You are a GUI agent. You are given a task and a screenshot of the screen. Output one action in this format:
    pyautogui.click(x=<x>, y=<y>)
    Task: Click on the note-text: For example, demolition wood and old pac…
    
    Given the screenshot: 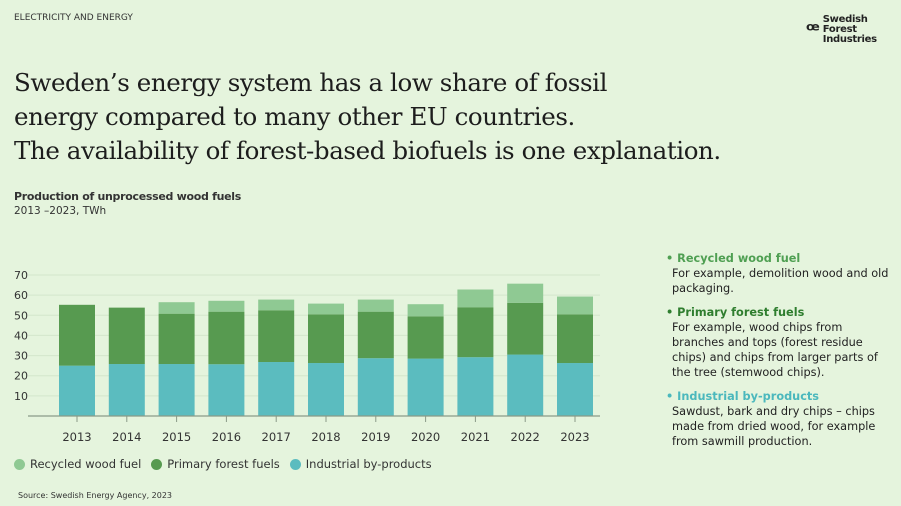 What is the action you would take?
    pyautogui.click(x=780, y=281)
    